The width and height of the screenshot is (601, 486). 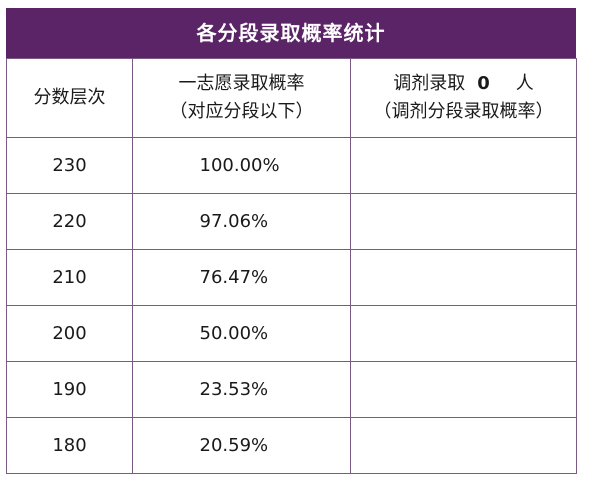 I want to click on table-row: 230 100.00%, so click(x=291, y=165).